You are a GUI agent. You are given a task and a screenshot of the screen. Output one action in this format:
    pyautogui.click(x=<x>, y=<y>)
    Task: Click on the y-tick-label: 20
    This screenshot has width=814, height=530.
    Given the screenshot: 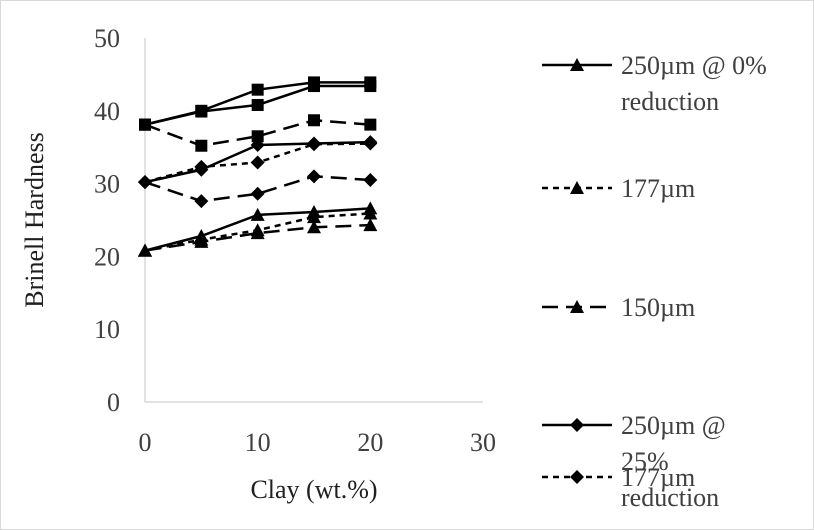 What is the action you would take?
    pyautogui.click(x=107, y=256)
    